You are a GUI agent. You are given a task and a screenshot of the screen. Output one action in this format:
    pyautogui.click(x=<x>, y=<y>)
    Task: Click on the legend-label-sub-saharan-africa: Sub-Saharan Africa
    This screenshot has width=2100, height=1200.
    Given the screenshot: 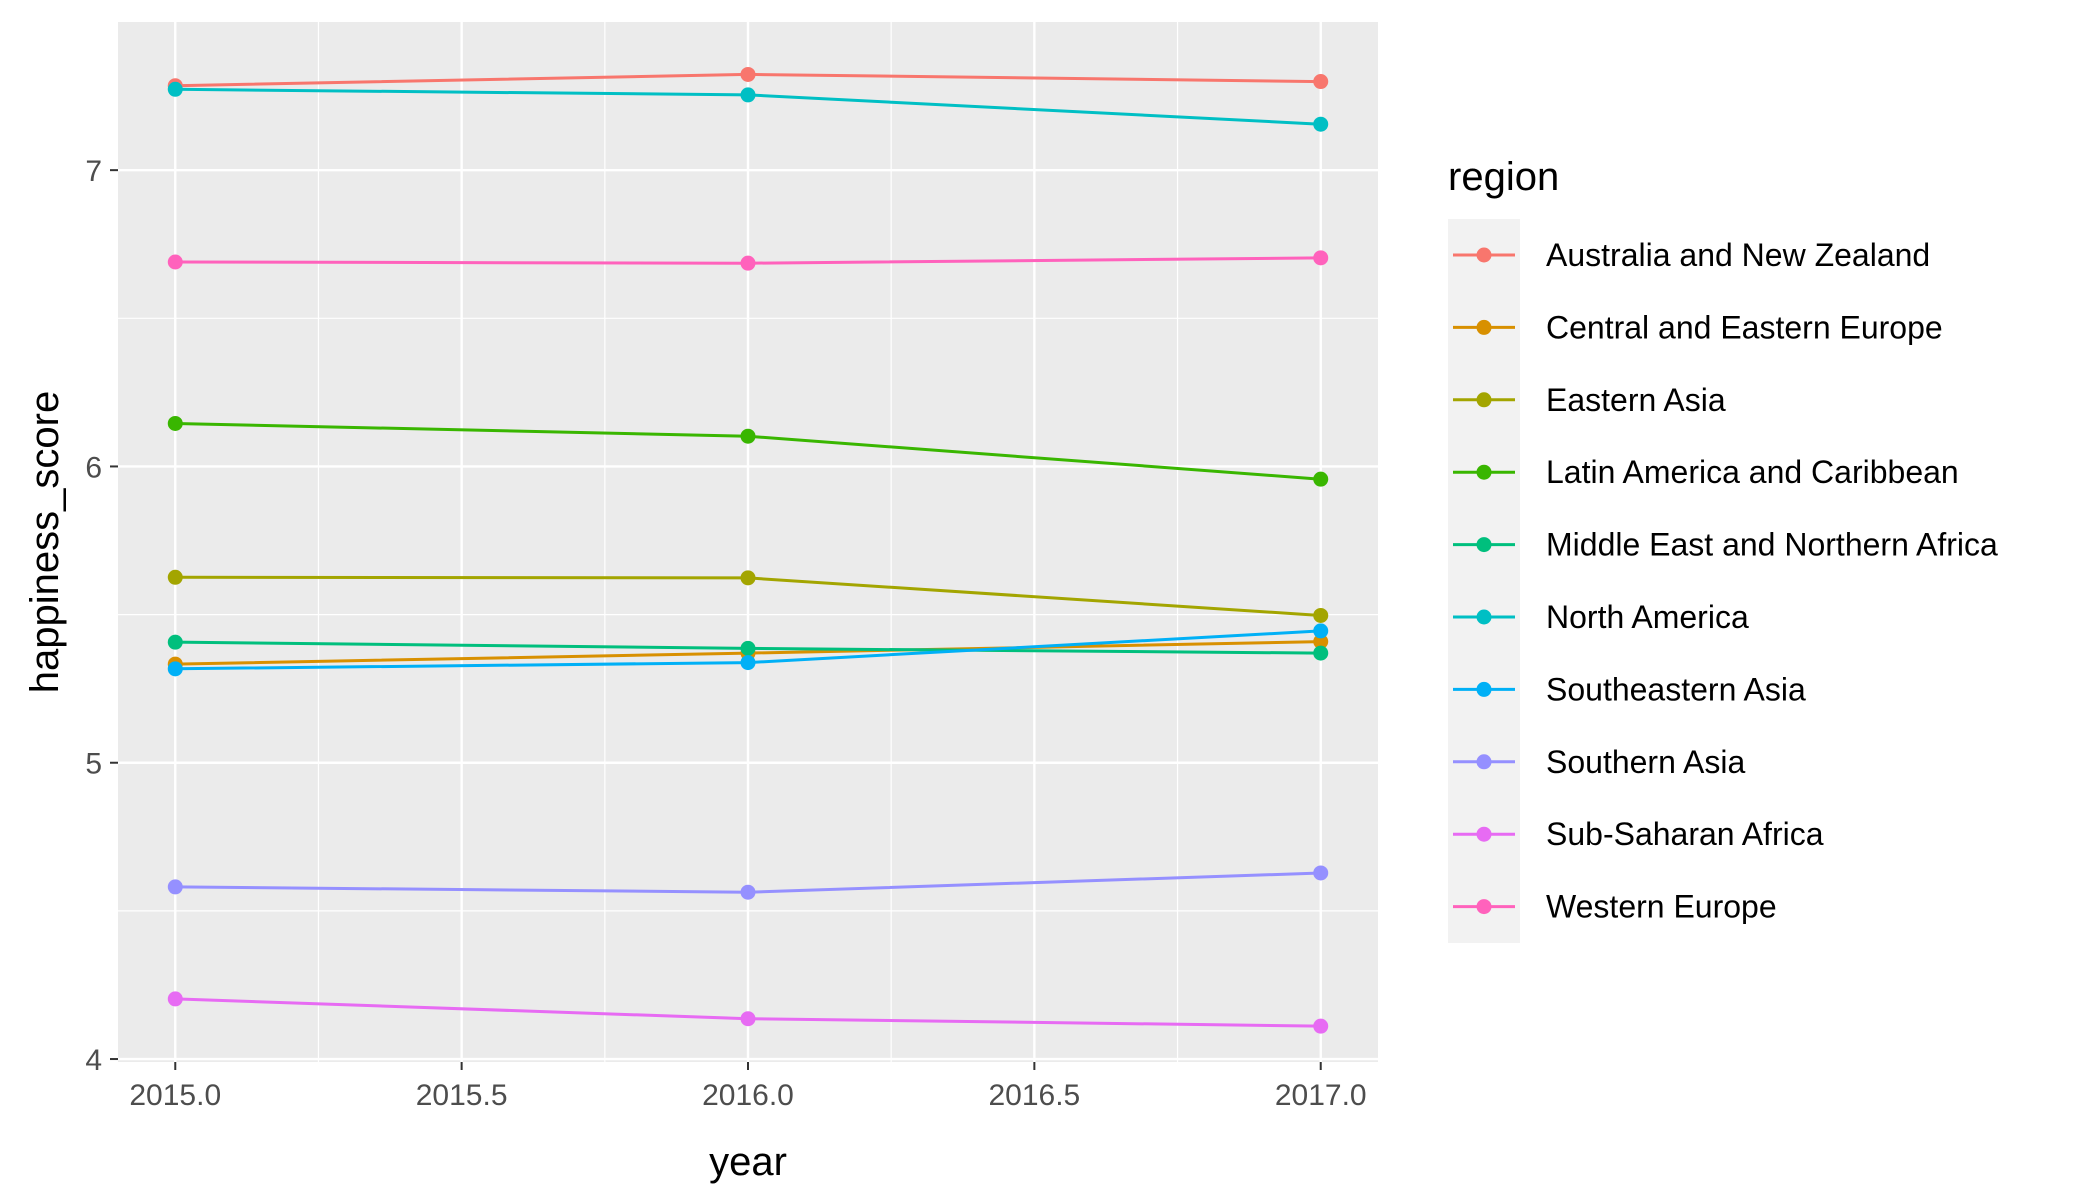 What is the action you would take?
    pyautogui.click(x=1685, y=834)
    